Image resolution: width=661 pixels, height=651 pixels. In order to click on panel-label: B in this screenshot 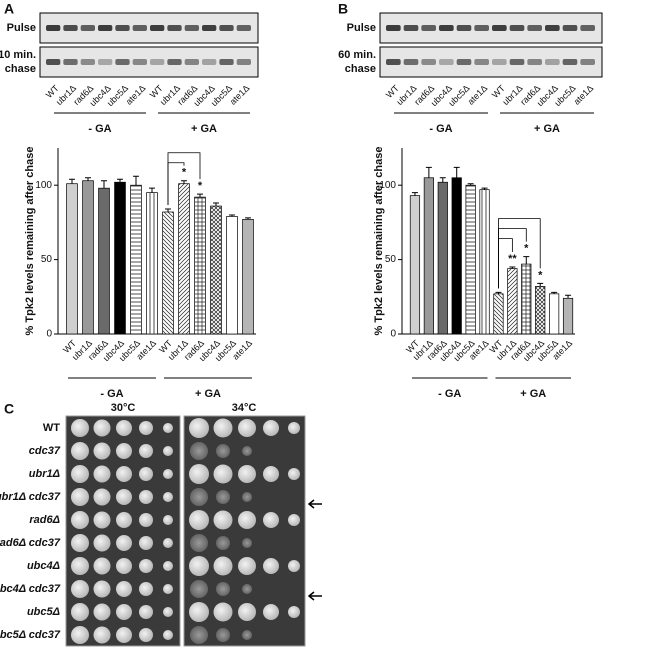, I will do `click(343, 9)`.